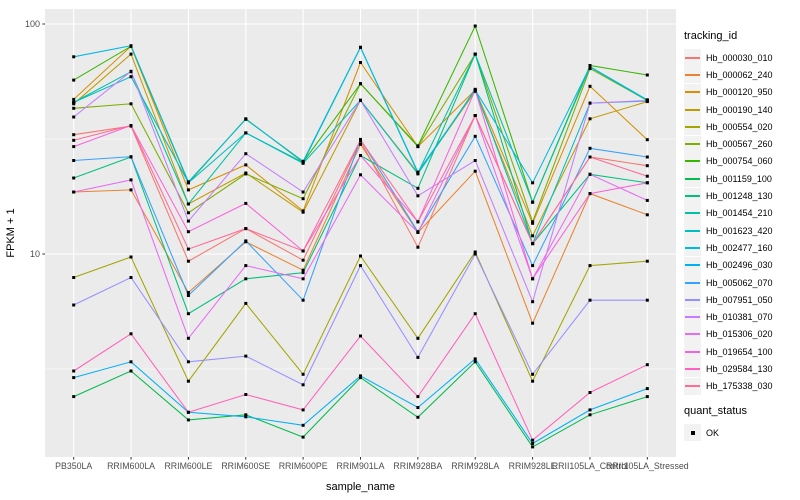 The image size is (800, 500). I want to click on legend-item-Hb_002496_030: Hb_002496_030, so click(741, 265).